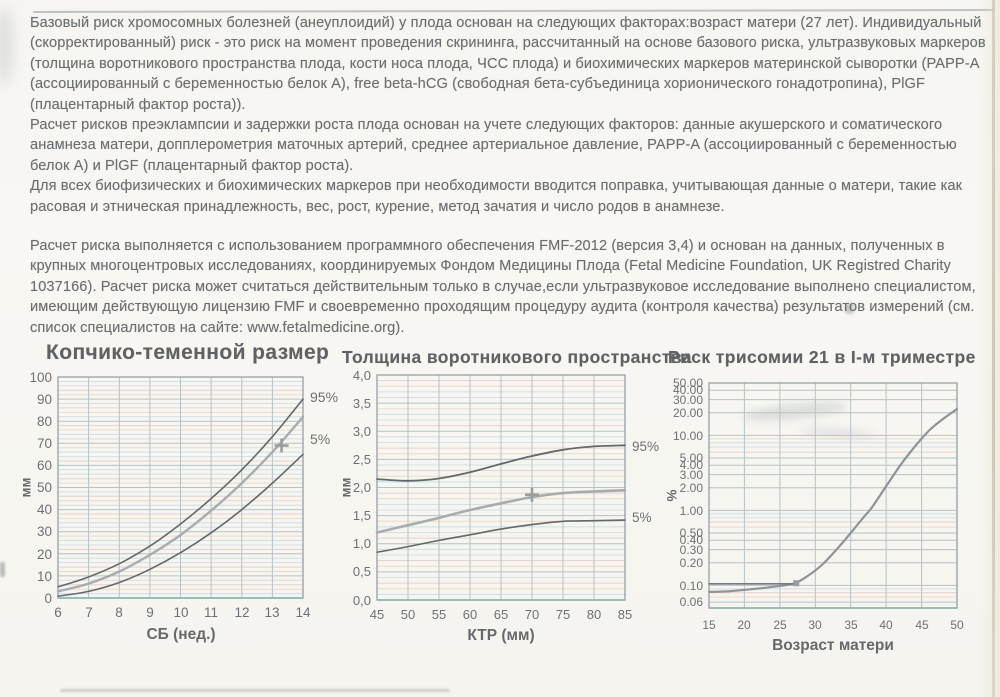 This screenshot has height=697, width=1000. What do you see at coordinates (7, 46) in the screenshot?
I see `scan-artifact-left-blob` at bounding box center [7, 46].